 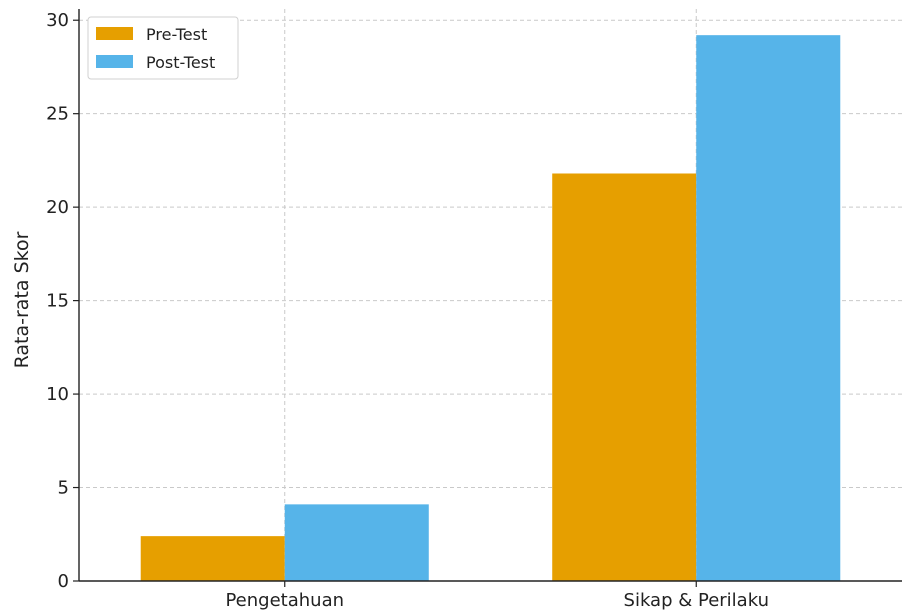 I want to click on x-tick-label: Sikap & Perilaku, so click(x=696, y=600).